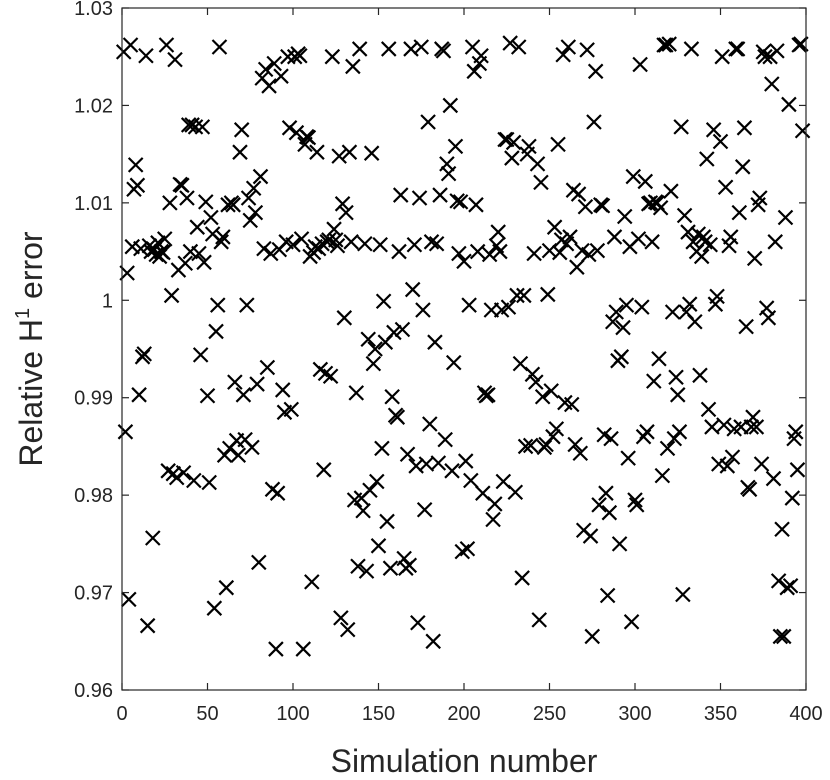 This screenshot has height=780, width=830. I want to click on x-tick-label: 200, so click(463, 714).